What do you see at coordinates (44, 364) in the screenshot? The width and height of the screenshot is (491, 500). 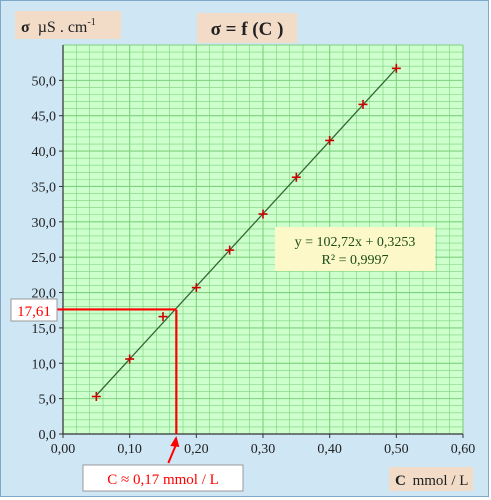 I see `y-tick-label: 10,0` at bounding box center [44, 364].